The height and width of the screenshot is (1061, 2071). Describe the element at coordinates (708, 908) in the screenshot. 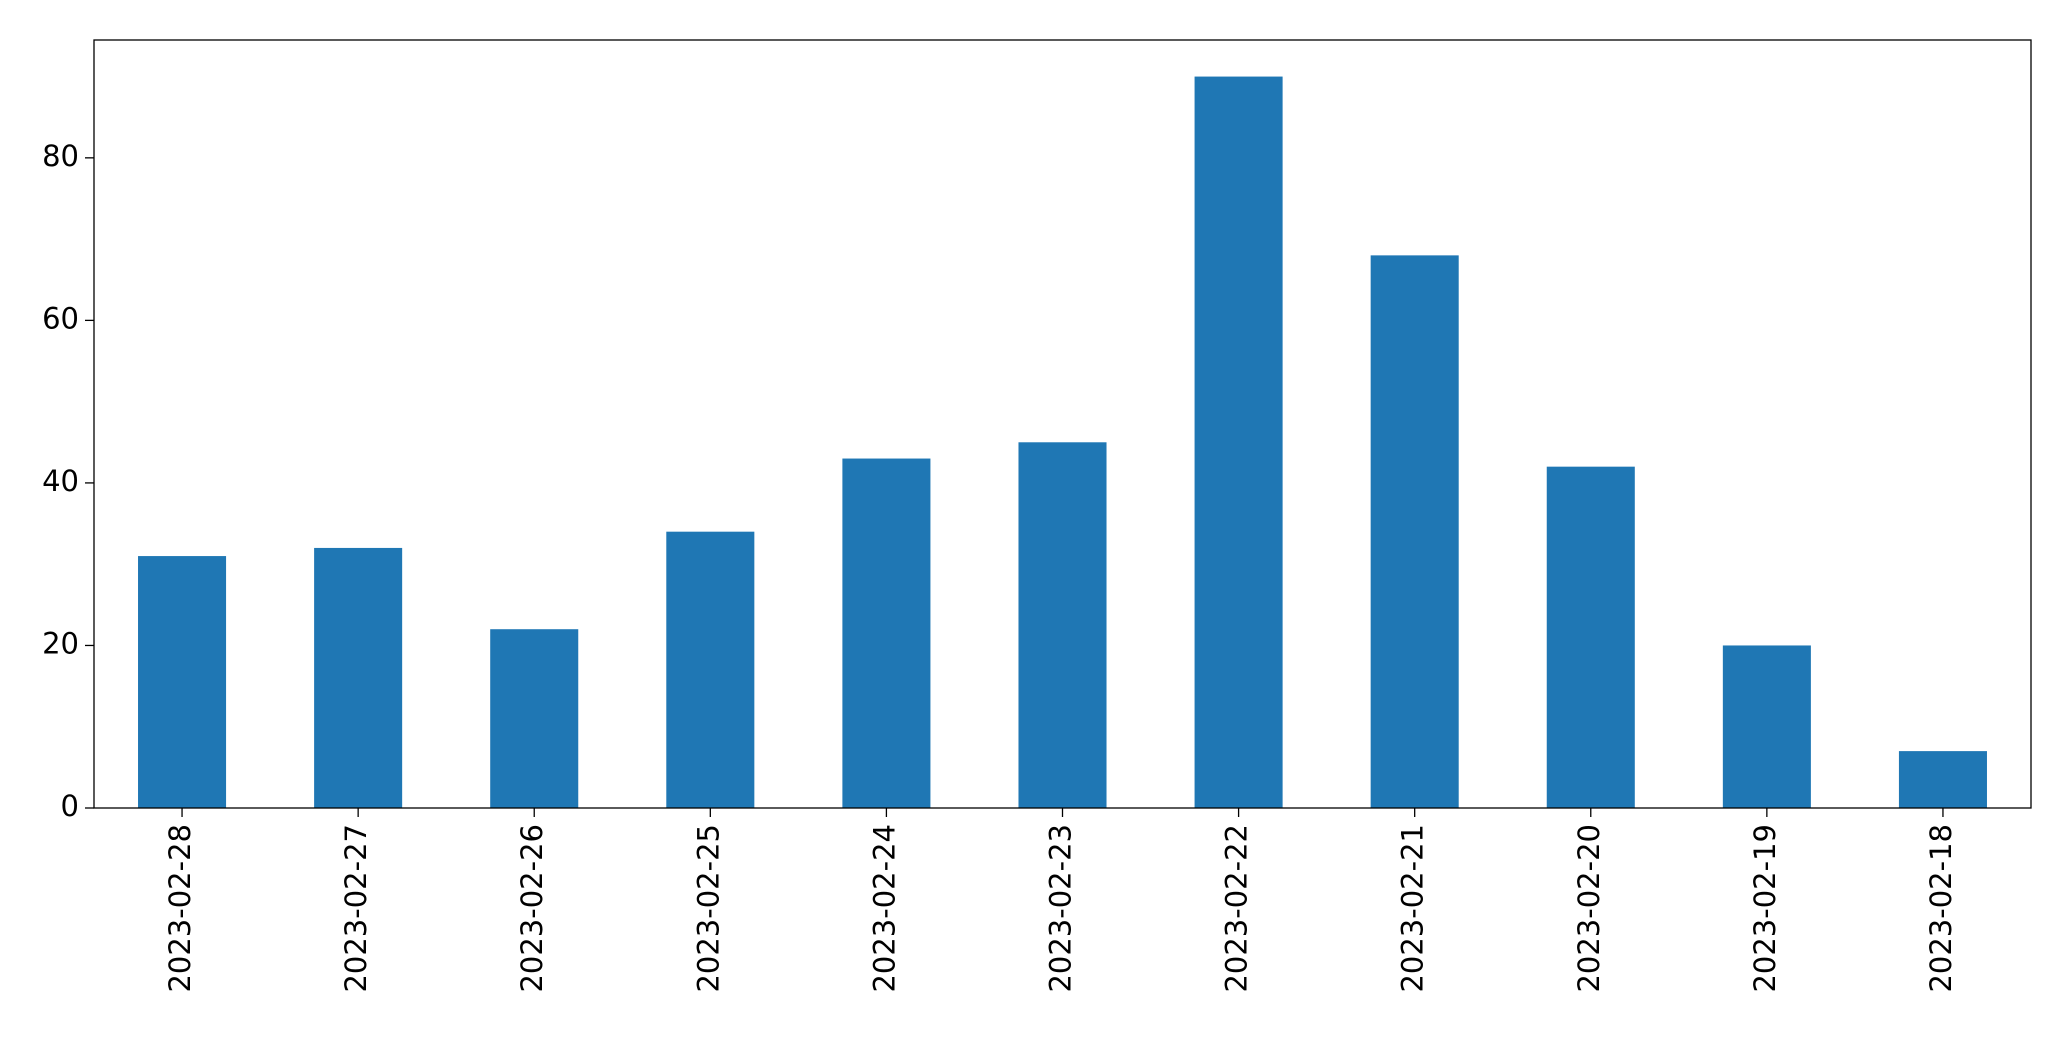

I see `x-tick-label: 2023-02-25` at that location.